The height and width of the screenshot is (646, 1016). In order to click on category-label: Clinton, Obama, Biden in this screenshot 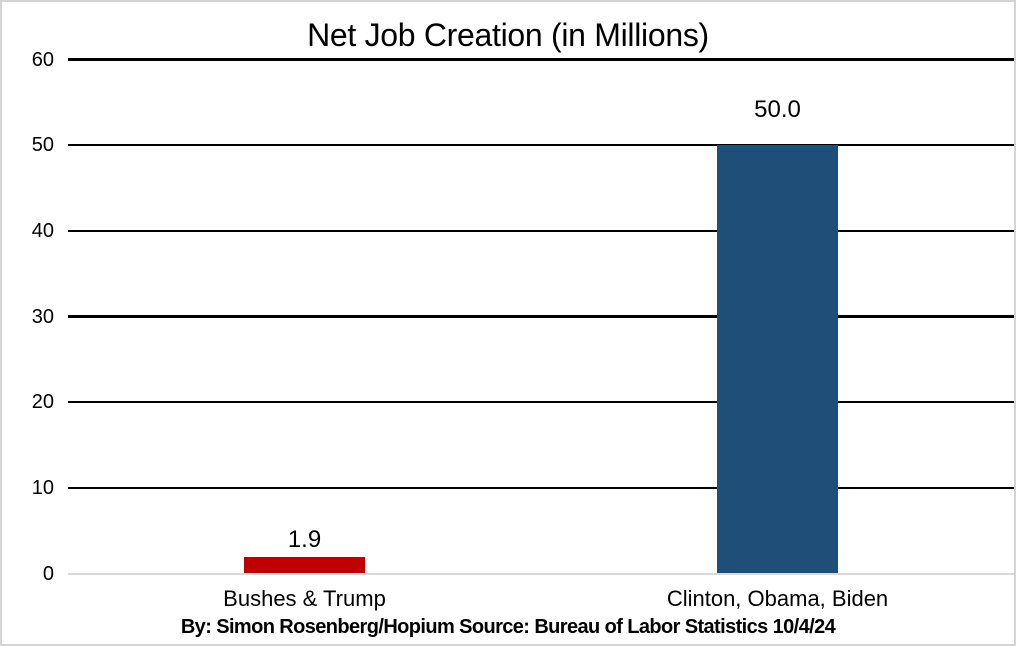, I will do `click(777, 598)`.